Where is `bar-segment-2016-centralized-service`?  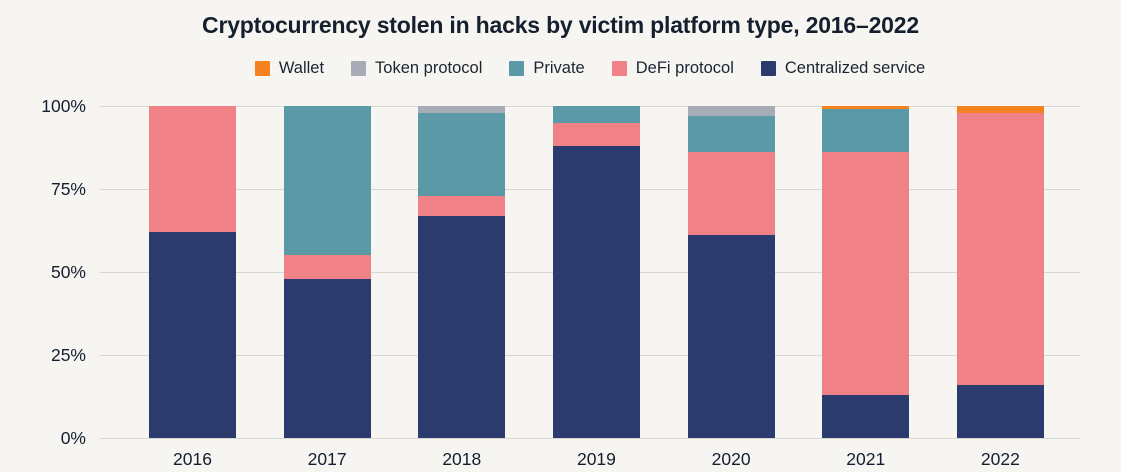 bar-segment-2016-centralized-service is located at coordinates (192, 335).